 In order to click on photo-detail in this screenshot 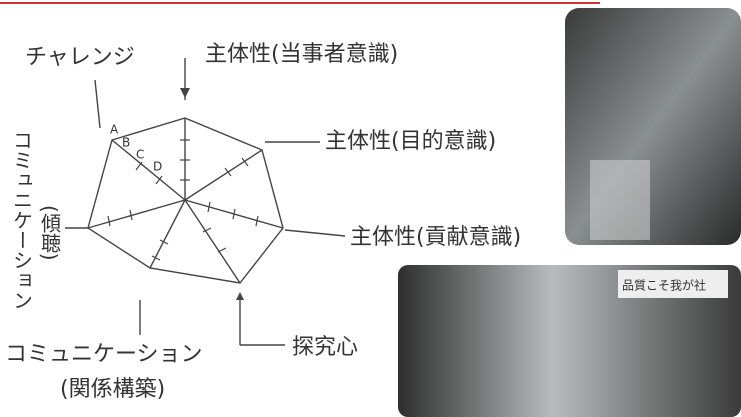, I will do `click(620, 200)`.